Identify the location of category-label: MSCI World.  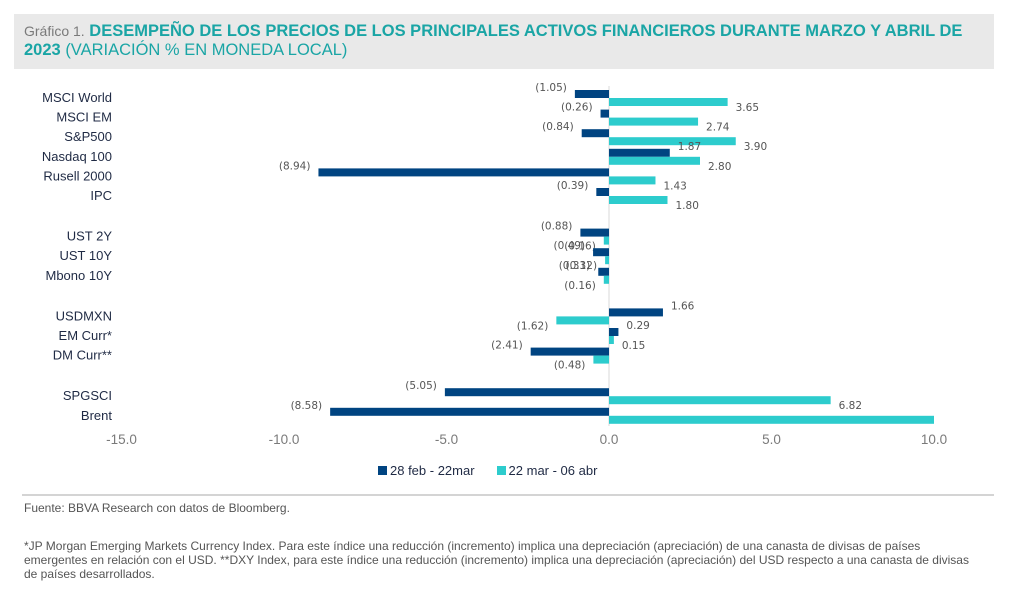
(77, 97).